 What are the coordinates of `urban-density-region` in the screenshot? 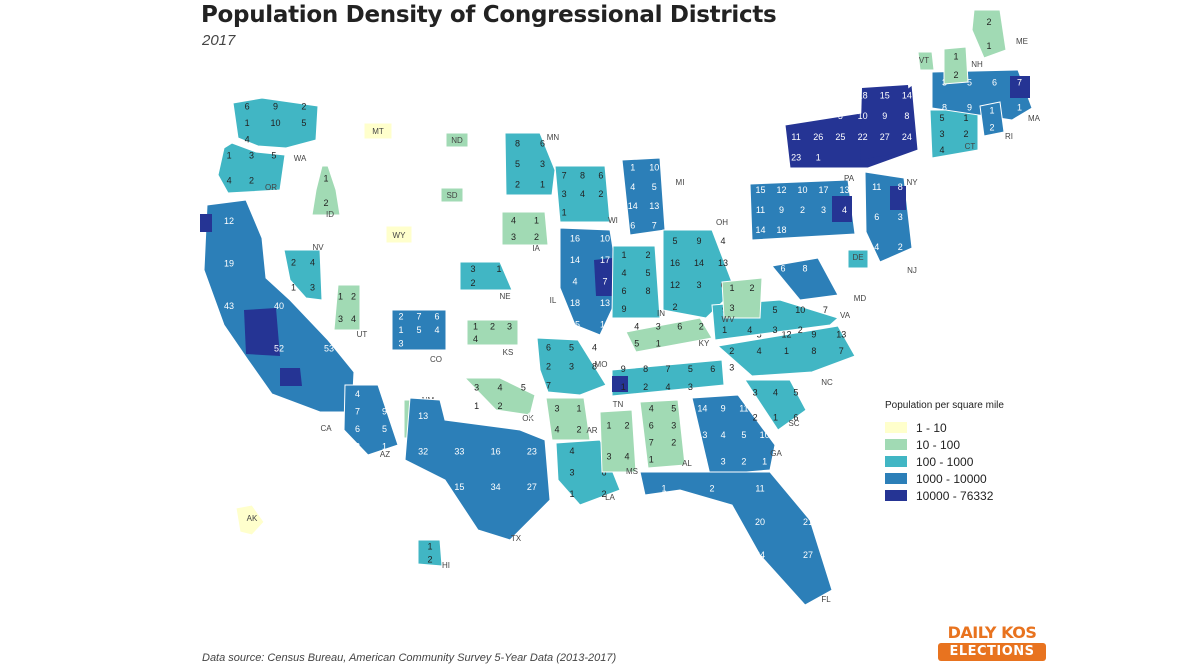 It's located at (842, 209).